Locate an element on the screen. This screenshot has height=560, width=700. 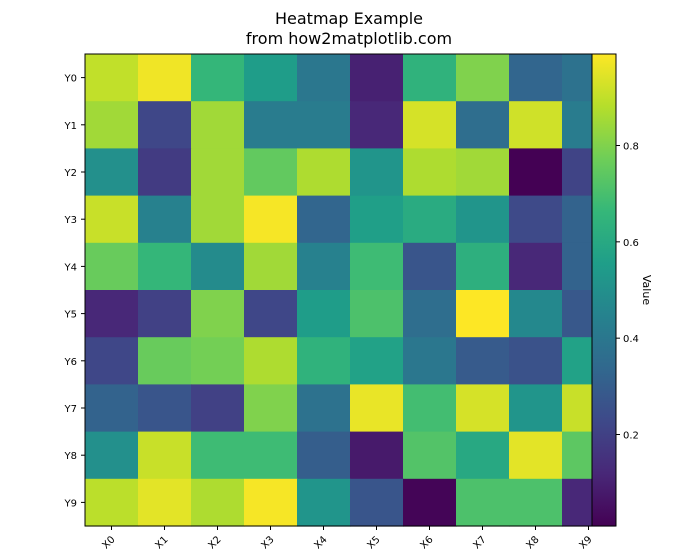
x-tick-label: X2 is located at coordinates (214, 542).